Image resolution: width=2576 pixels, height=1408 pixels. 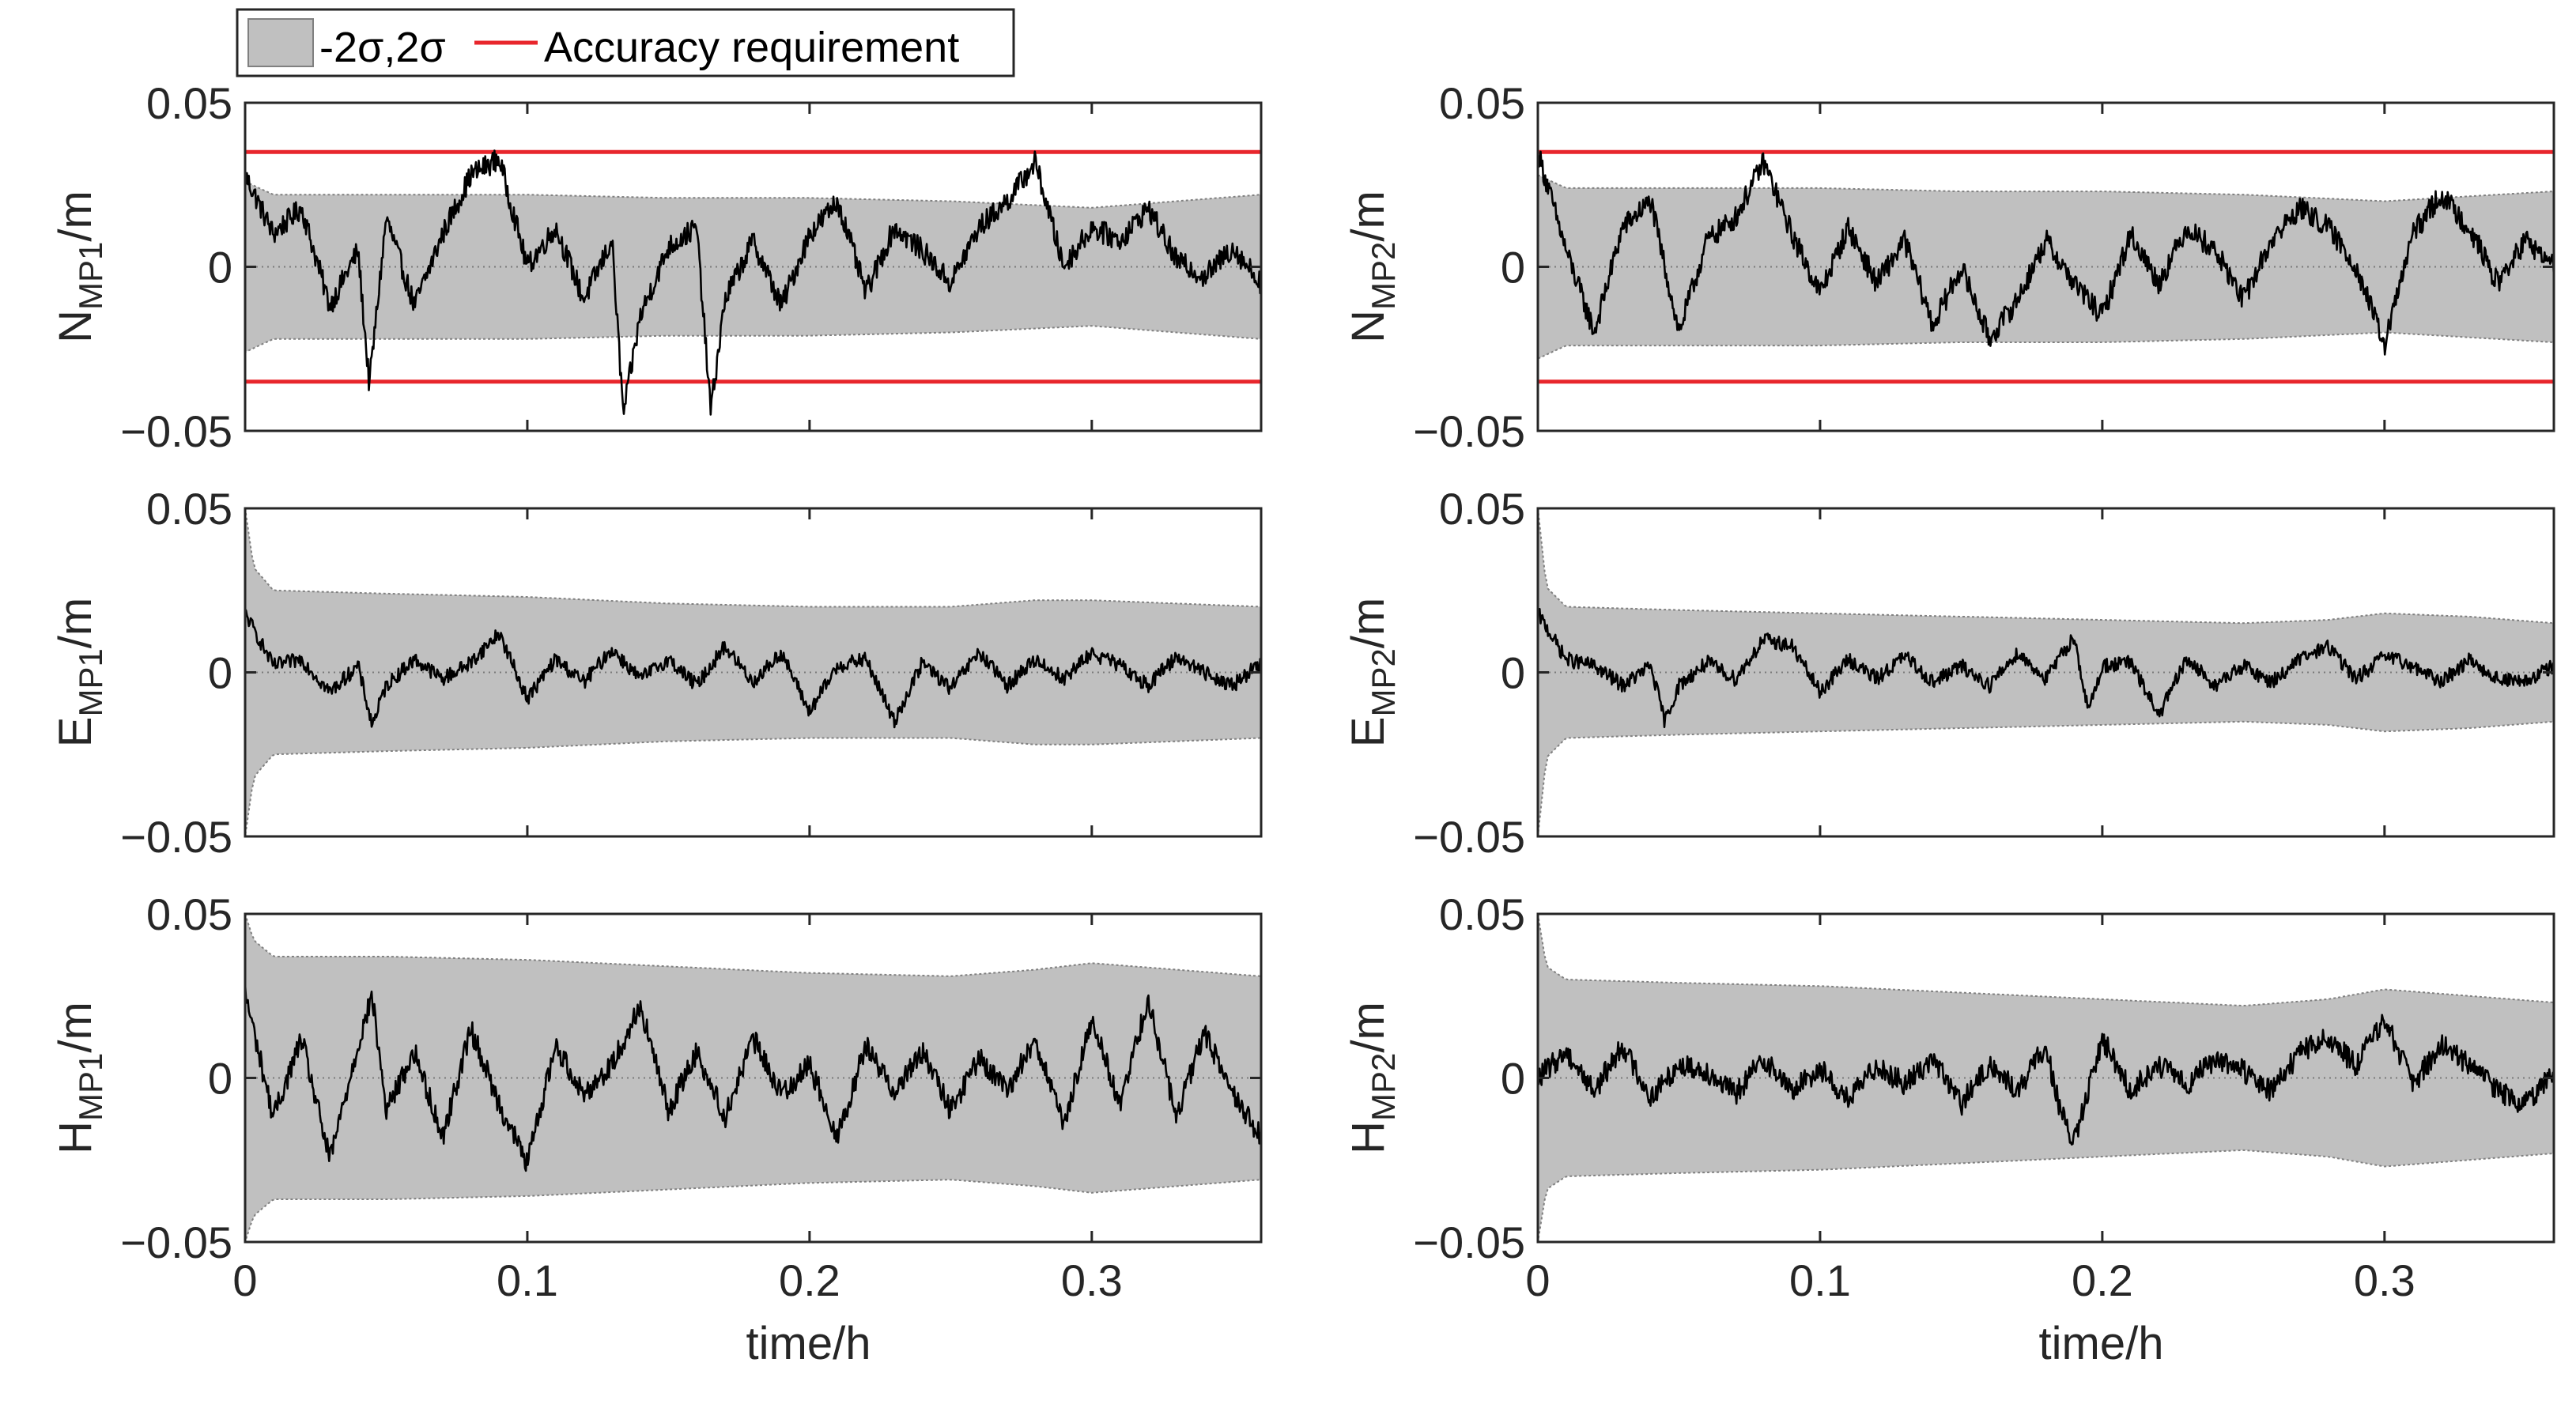 I want to click on y-axis-label: EMP2/m, so click(x=1372, y=672).